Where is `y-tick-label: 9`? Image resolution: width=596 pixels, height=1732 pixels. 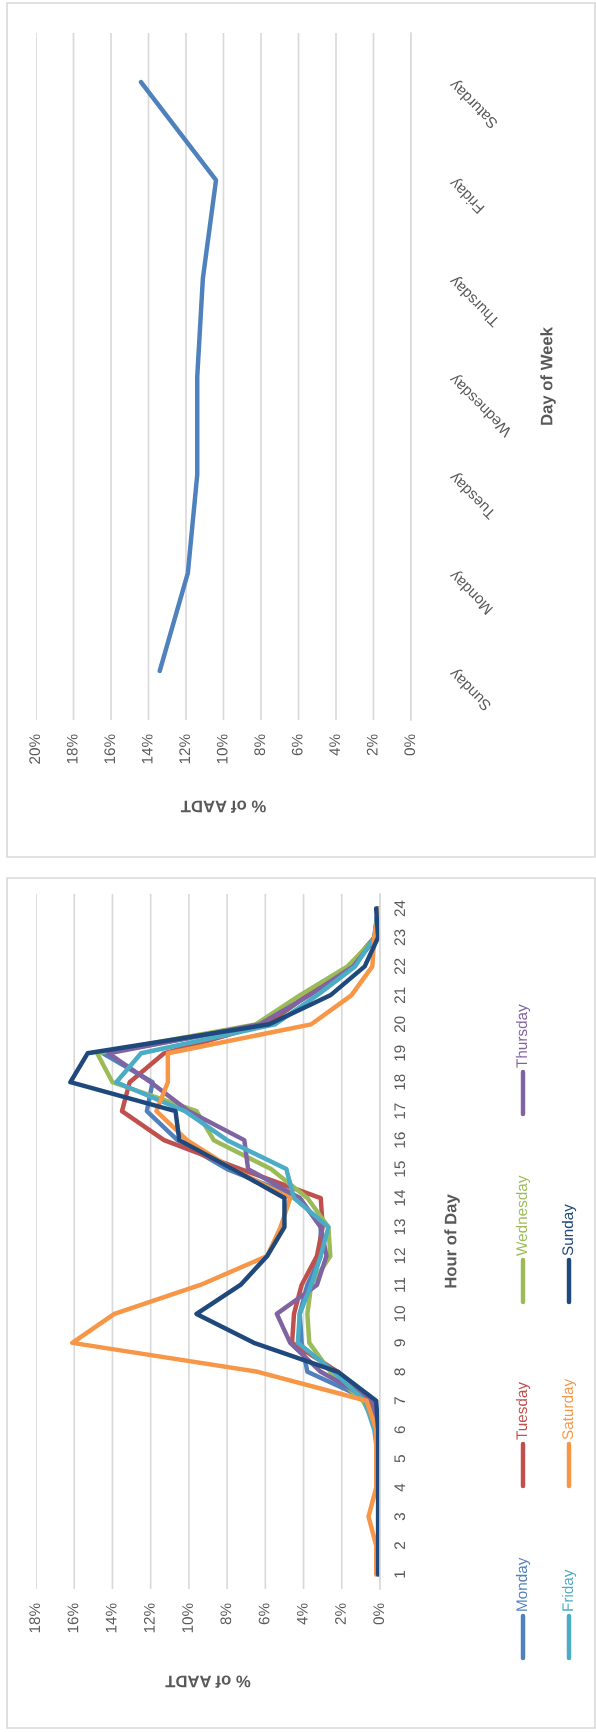 y-tick-label: 9 is located at coordinates (400, 1343).